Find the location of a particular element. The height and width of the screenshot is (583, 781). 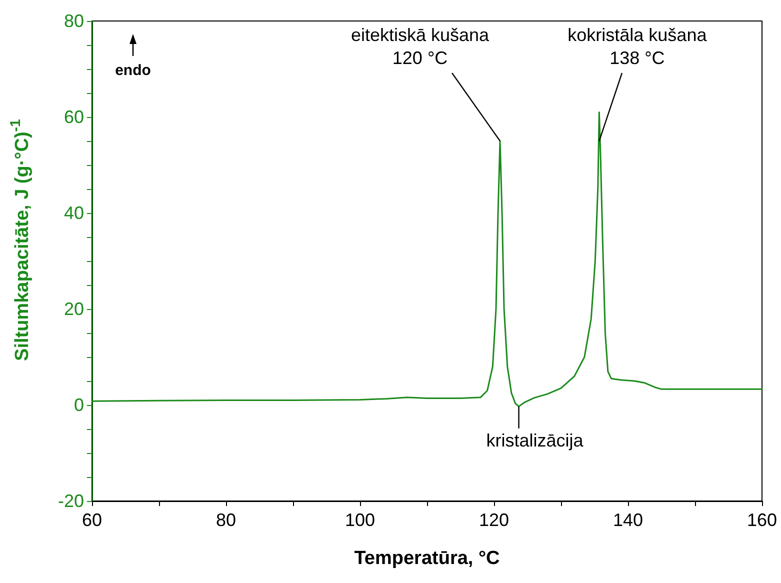

x-tick-label: 80 is located at coordinates (226, 520).